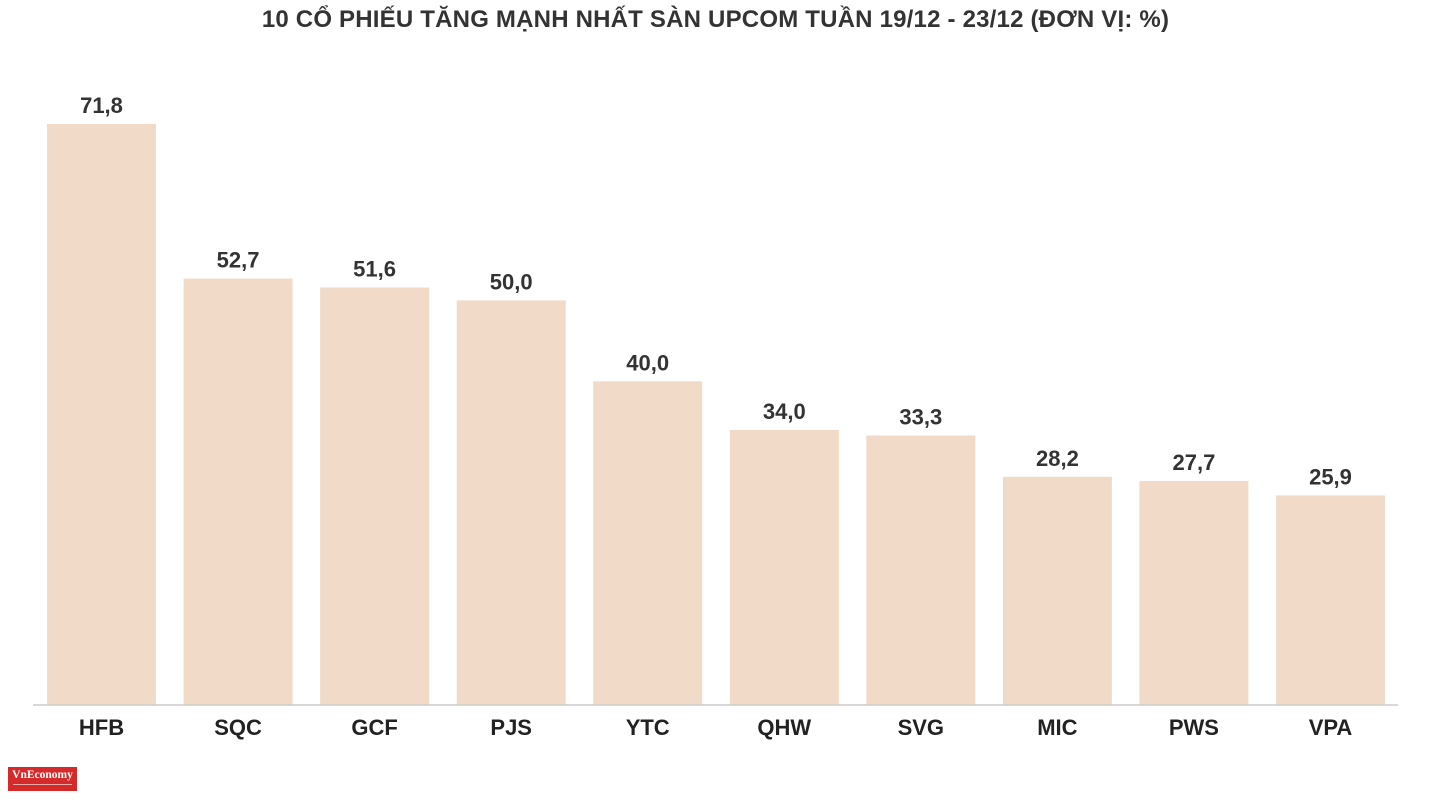 This screenshot has height=805, width=1431. I want to click on bar-svg, so click(921, 570).